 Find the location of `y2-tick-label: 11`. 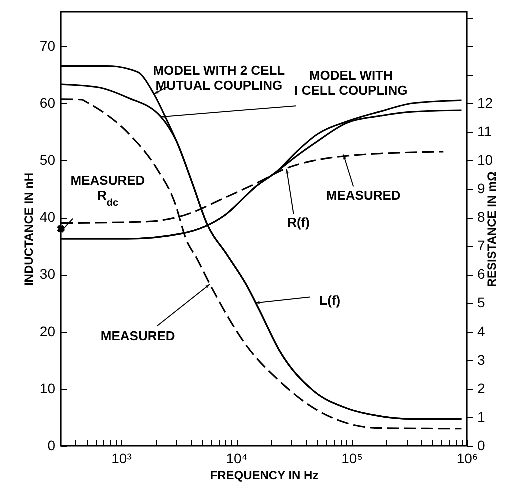

y2-tick-label: 11 is located at coordinates (485, 131).